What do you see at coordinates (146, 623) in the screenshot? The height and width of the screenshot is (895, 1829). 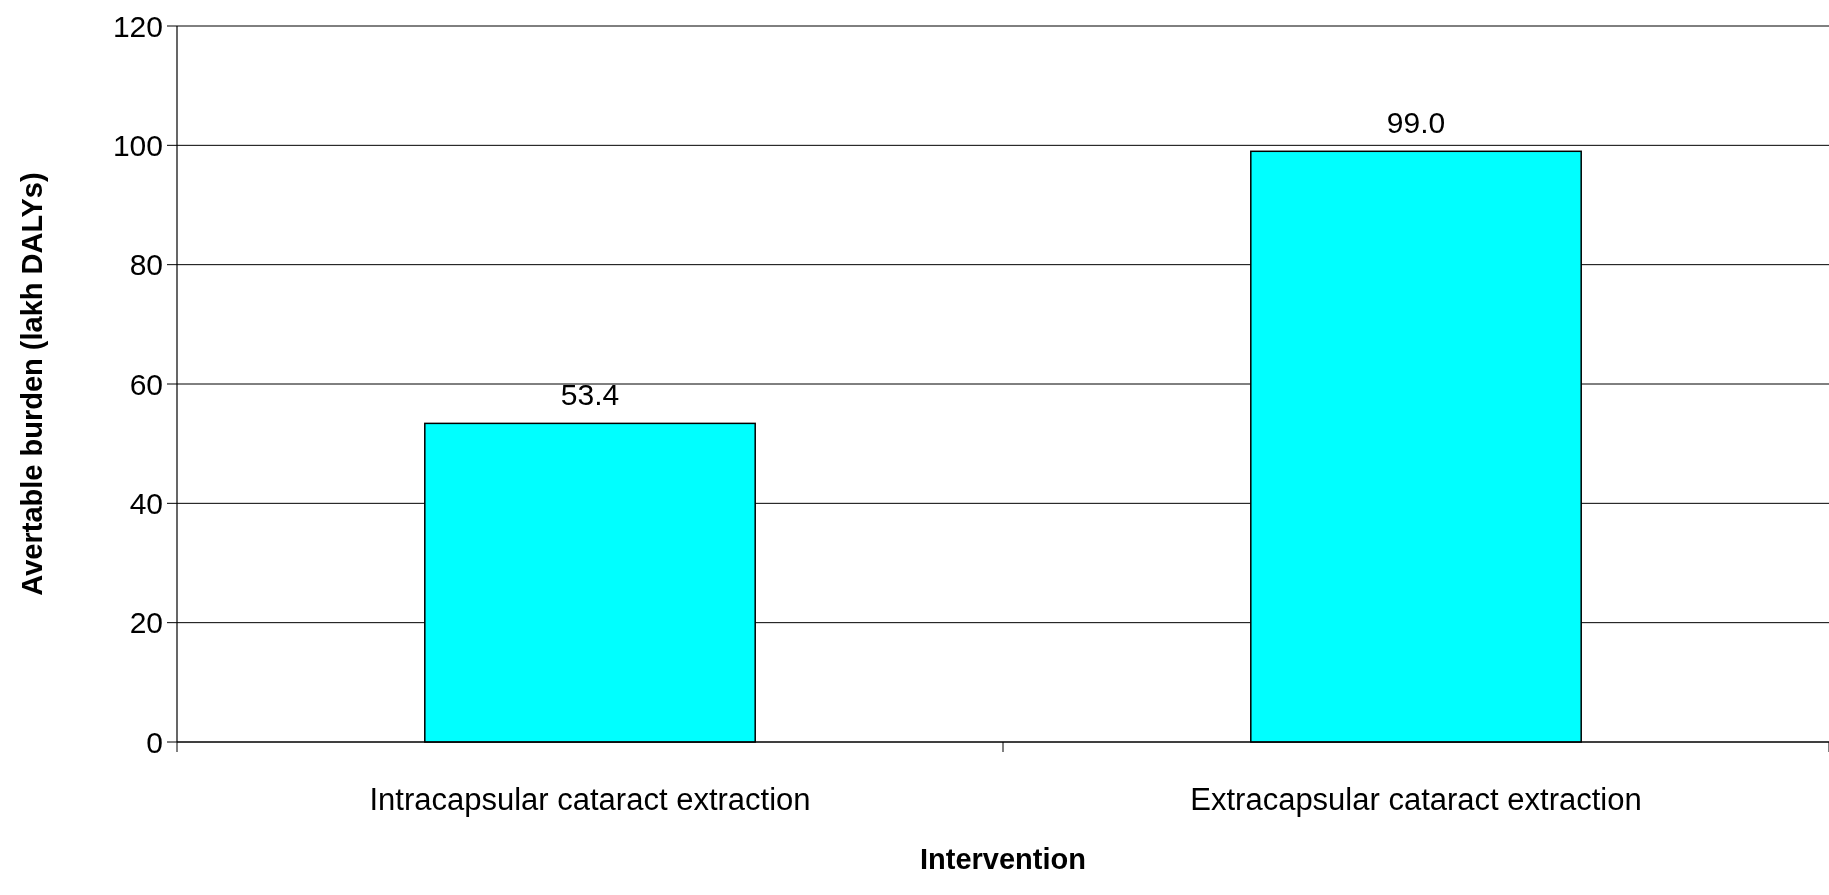 I see `y-tick-label: 20` at bounding box center [146, 623].